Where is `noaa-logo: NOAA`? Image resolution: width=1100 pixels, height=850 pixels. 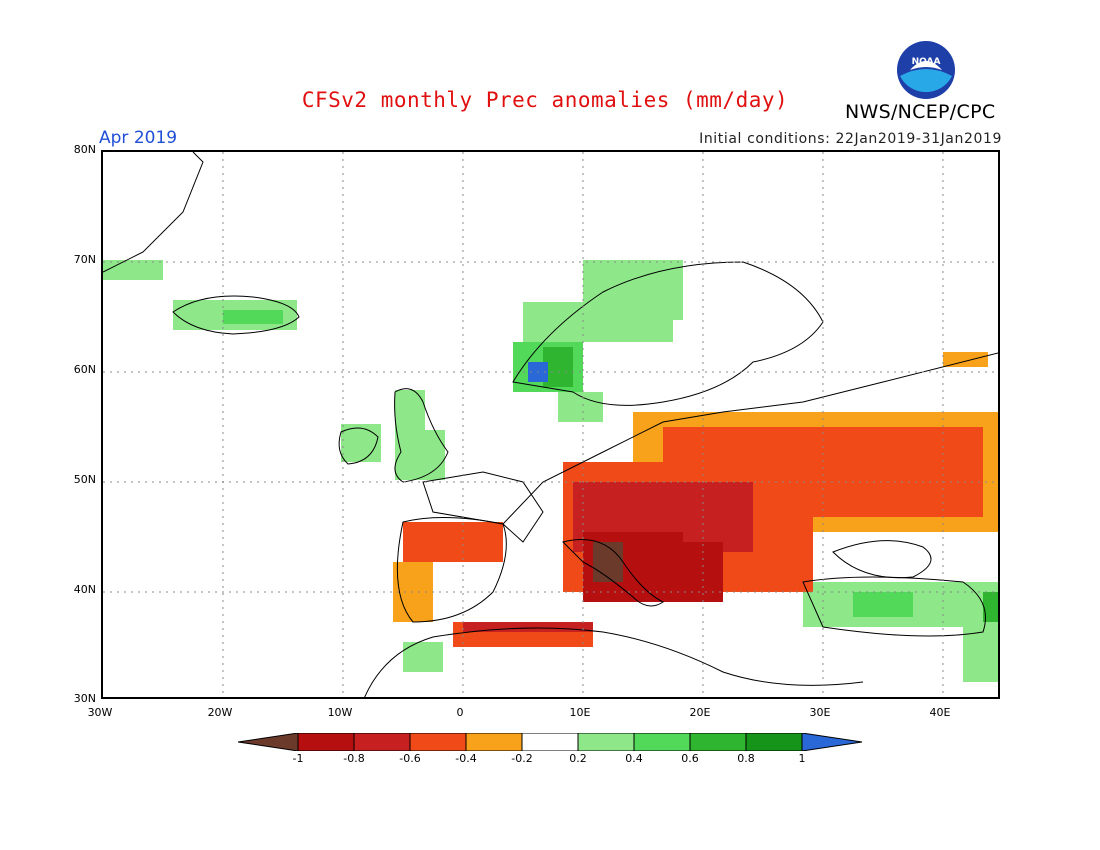
noaa-logo: NOAA is located at coordinates (926, 70).